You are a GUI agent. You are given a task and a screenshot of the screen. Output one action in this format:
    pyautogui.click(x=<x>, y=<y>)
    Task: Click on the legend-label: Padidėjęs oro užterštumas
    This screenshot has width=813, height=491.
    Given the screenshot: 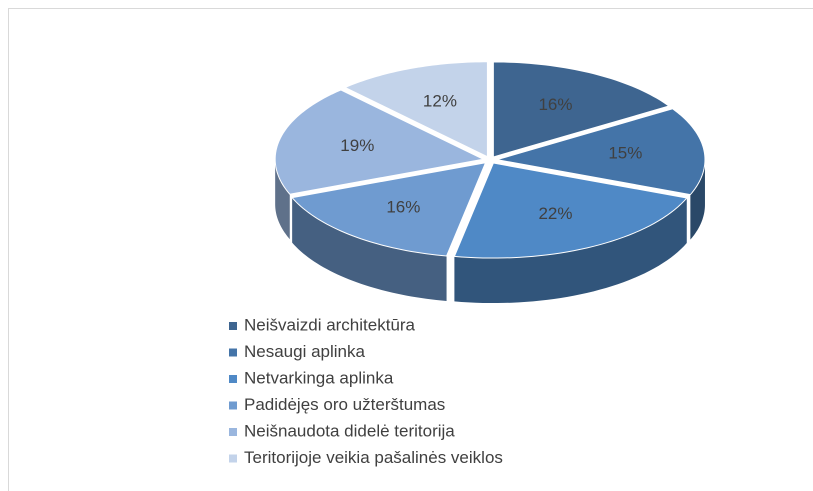 What is the action you would take?
    pyautogui.click(x=344, y=404)
    